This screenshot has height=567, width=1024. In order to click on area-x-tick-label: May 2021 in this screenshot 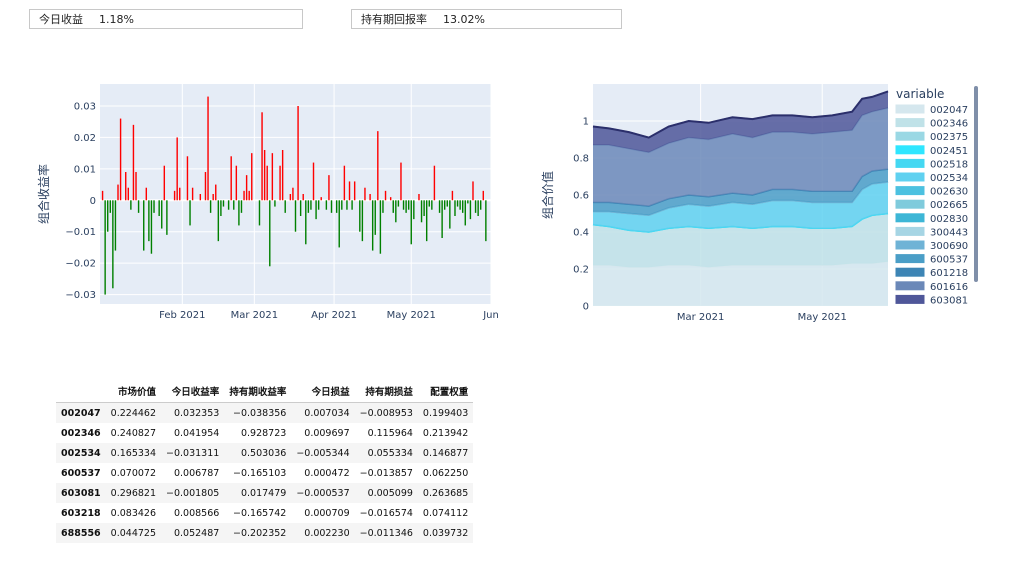, I will do `click(822, 317)`.